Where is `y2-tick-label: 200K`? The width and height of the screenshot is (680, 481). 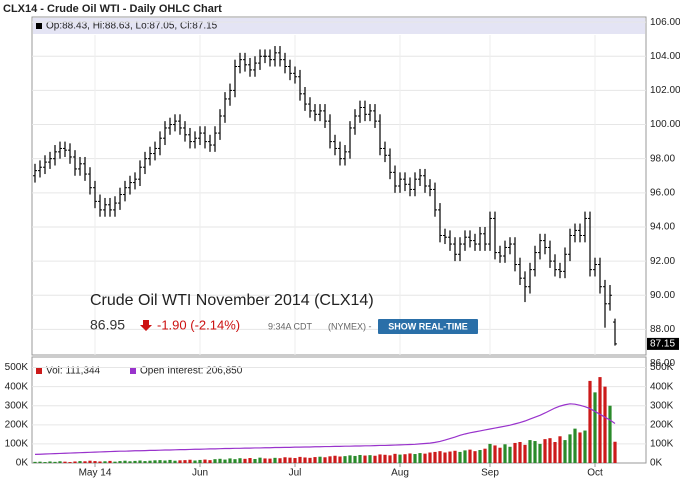
y2-tick-label: 200K is located at coordinates (662, 424).